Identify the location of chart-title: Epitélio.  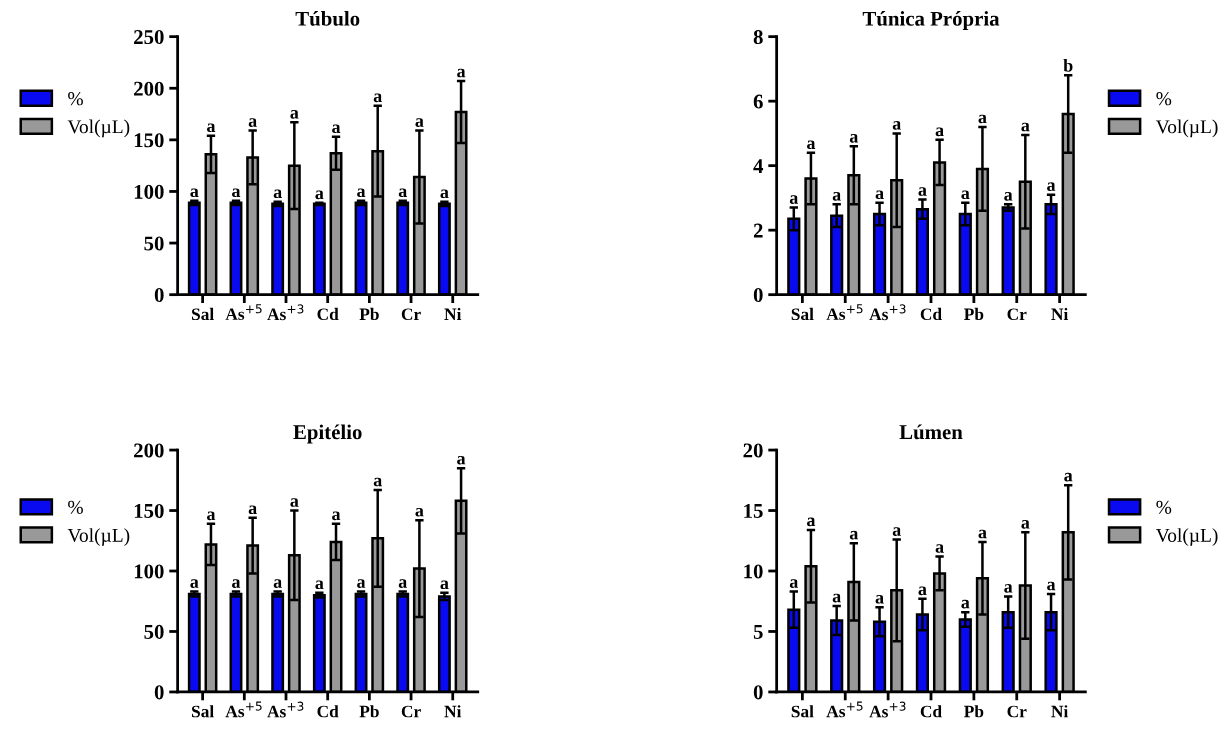
(327, 434).